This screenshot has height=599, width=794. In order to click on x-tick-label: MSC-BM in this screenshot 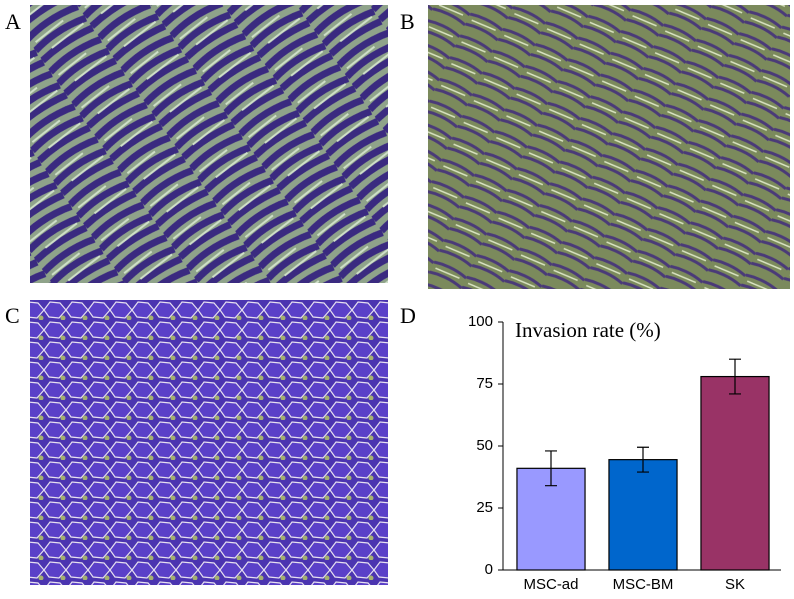, I will do `click(643, 584)`.